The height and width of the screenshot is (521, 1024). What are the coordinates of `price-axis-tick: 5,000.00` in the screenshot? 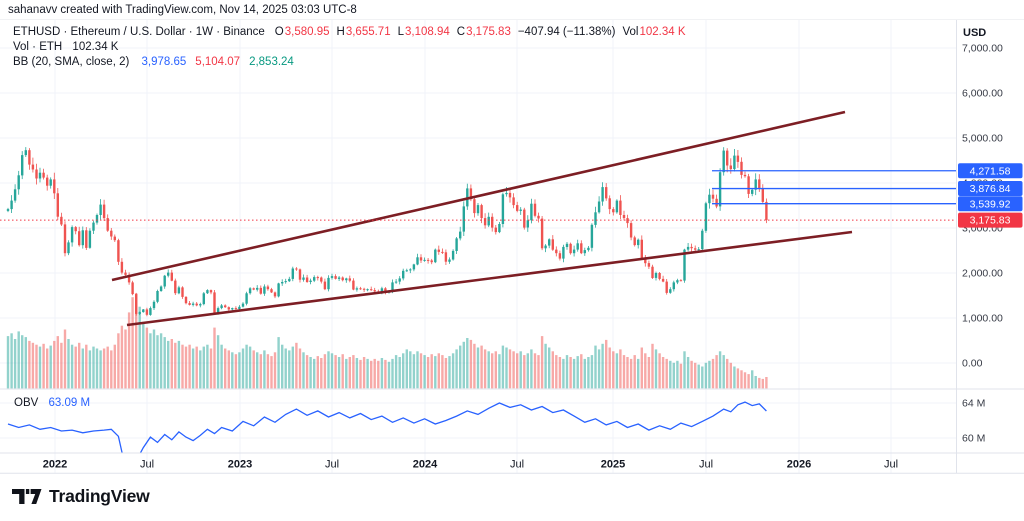 It's located at (982, 139).